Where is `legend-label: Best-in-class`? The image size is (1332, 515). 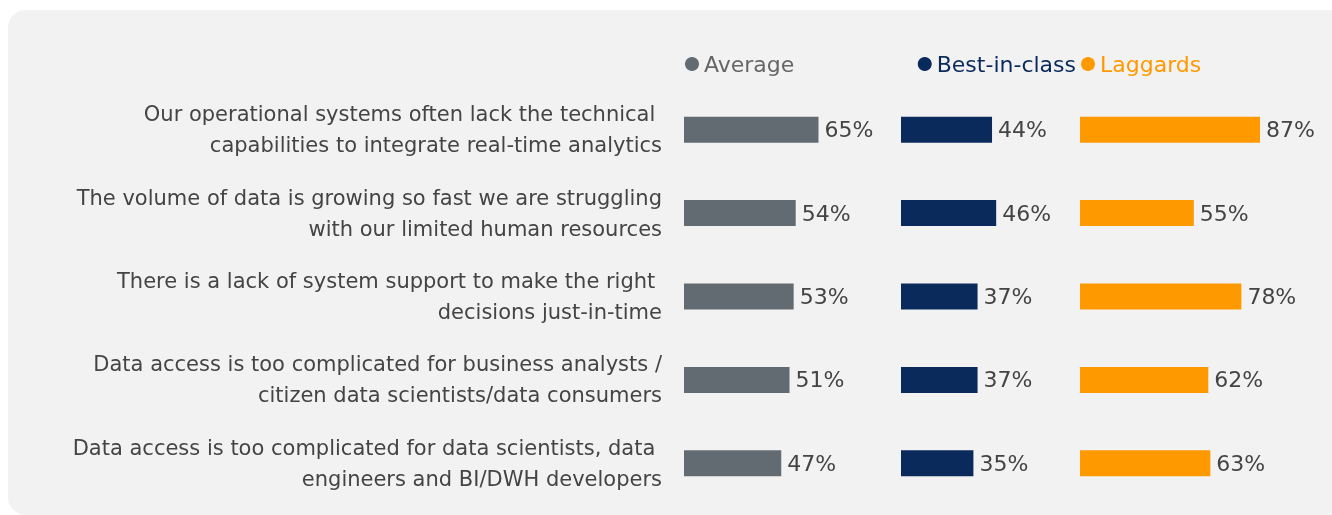 legend-label: Best-in-class is located at coordinates (1006, 64).